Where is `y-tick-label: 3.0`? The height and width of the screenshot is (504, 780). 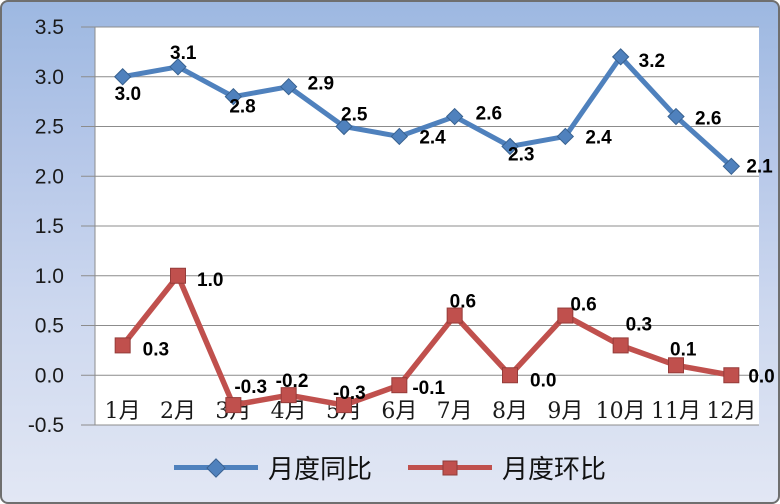
y-tick-label: 3.0 is located at coordinates (49, 77).